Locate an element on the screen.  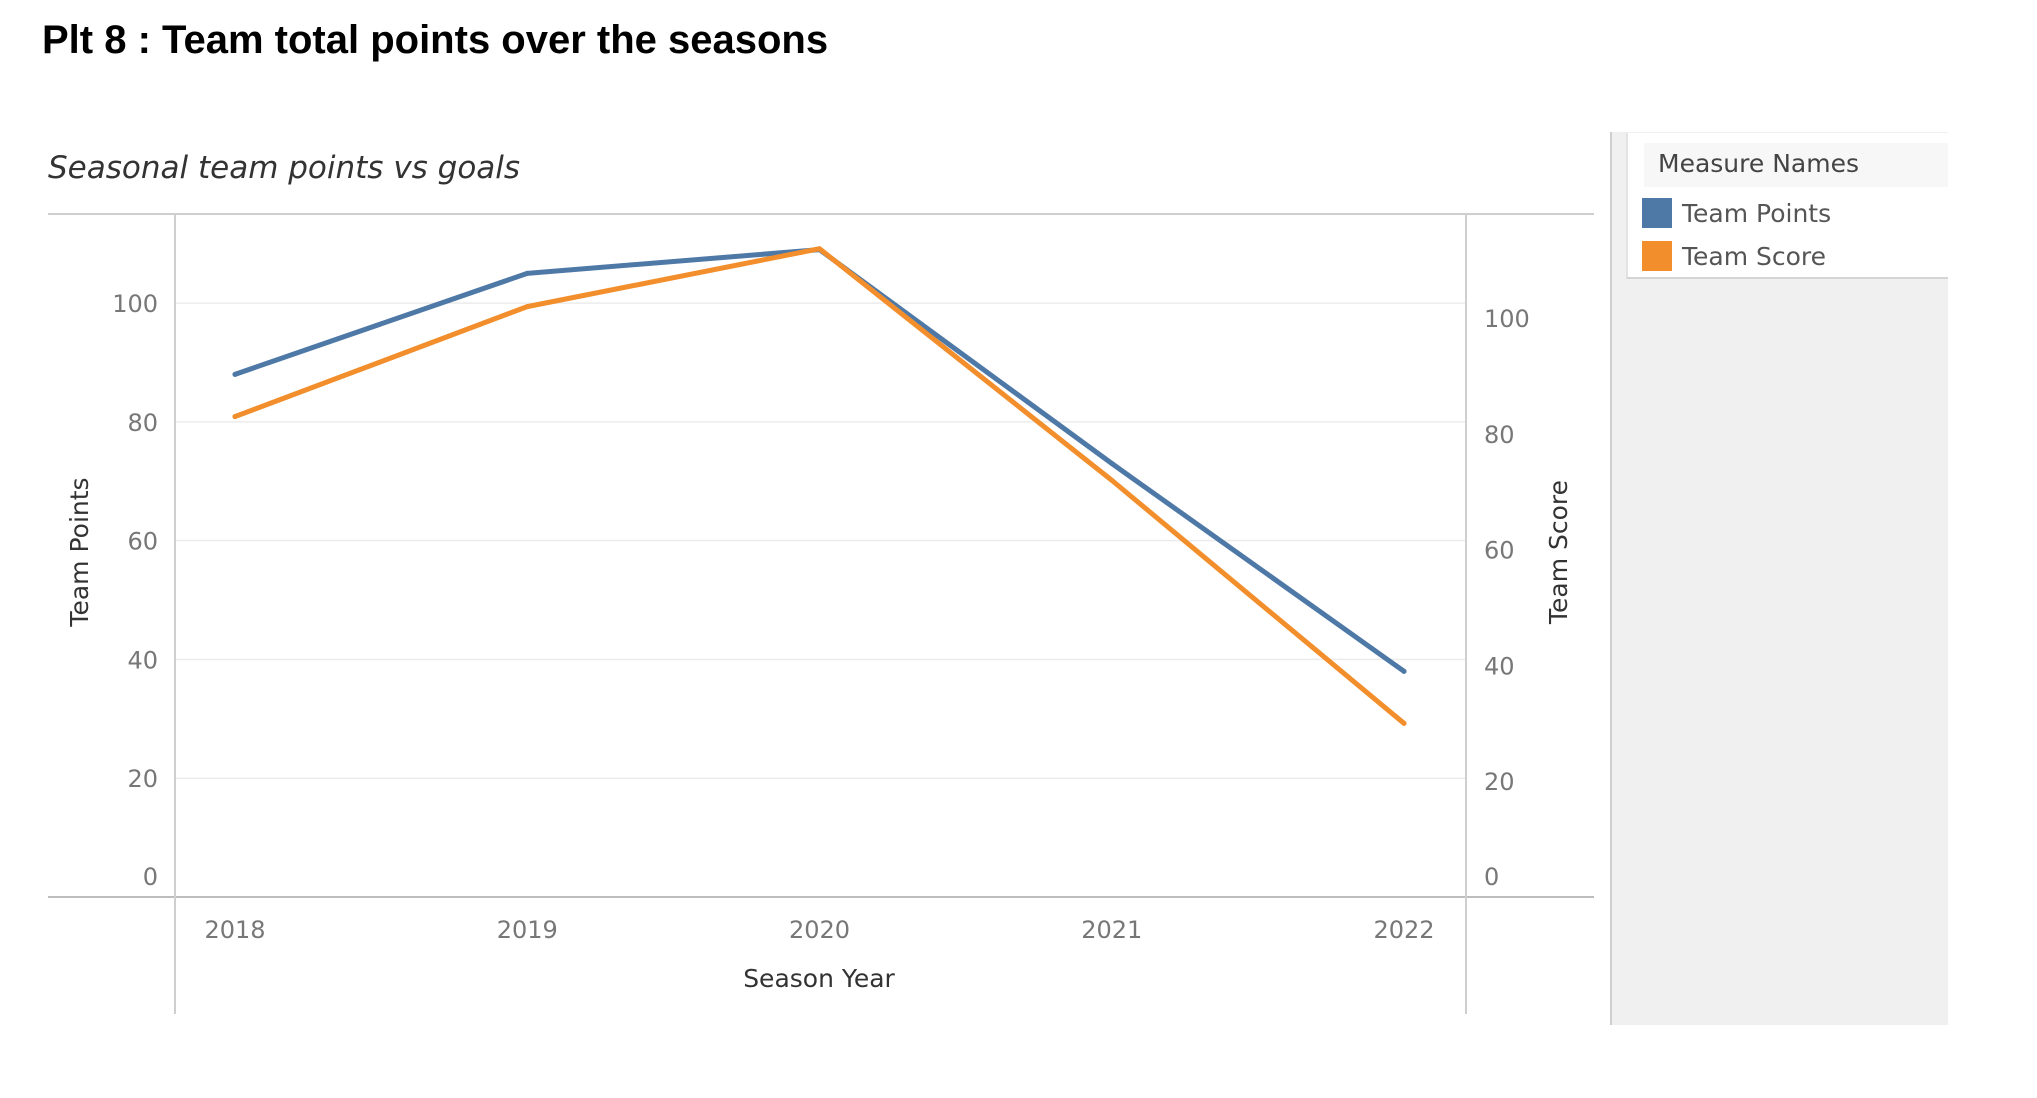
y-tick-label-right: 20 is located at coordinates (1499, 782).